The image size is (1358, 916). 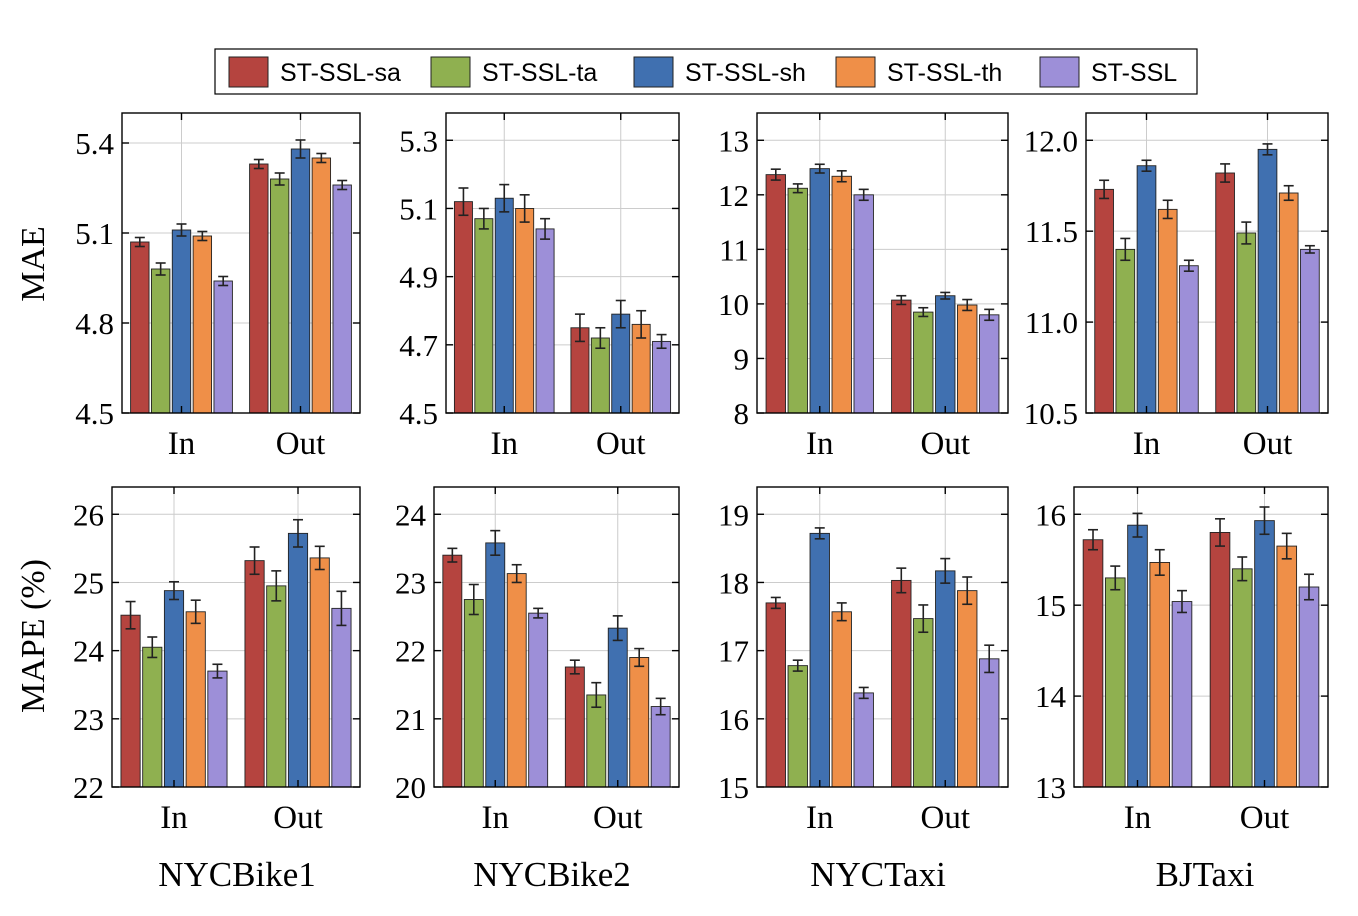 I want to click on y-tick-label: 4.5, so click(x=94, y=413).